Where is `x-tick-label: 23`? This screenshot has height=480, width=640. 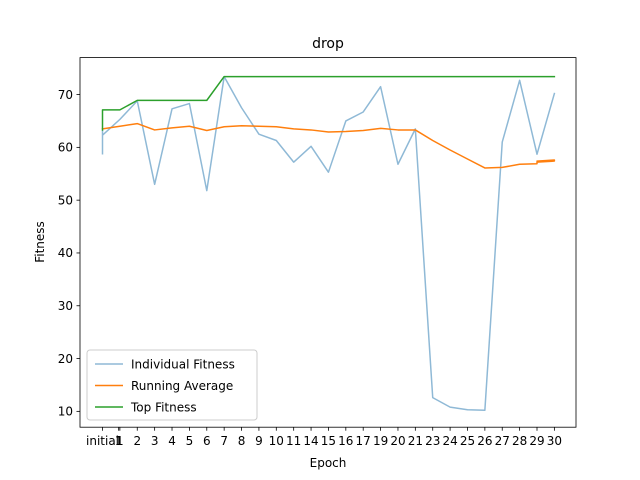 x-tick-label: 23 is located at coordinates (432, 441).